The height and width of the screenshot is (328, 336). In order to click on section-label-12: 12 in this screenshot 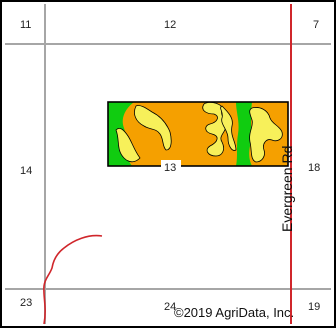, I will do `click(170, 25)`.